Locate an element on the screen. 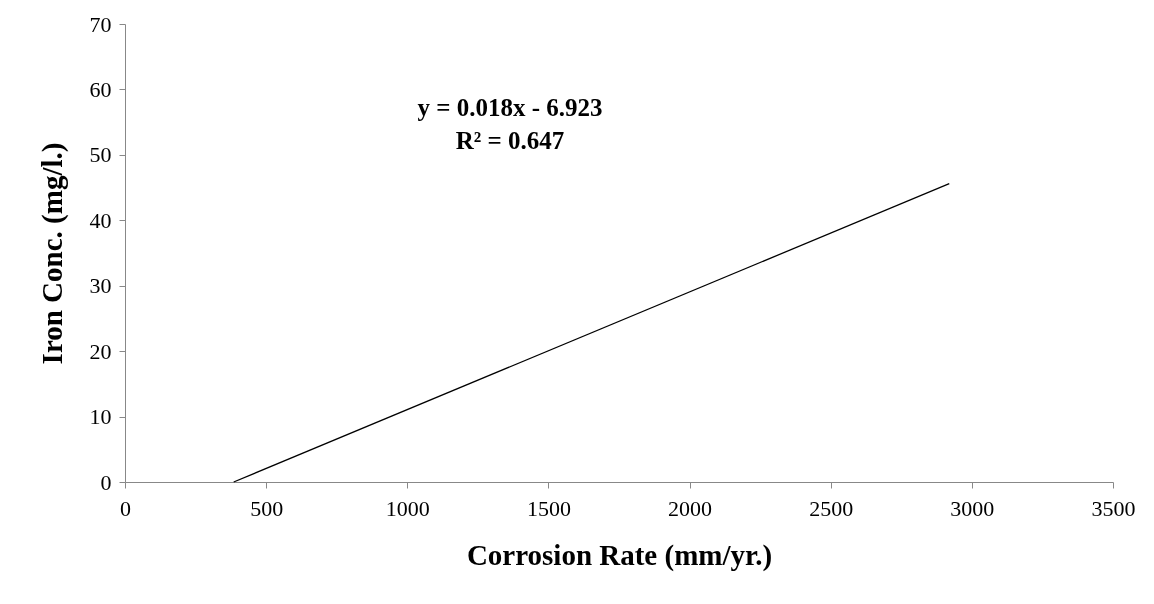 The width and height of the screenshot is (1154, 604). y-tick-label: 10 is located at coordinates (100, 417).